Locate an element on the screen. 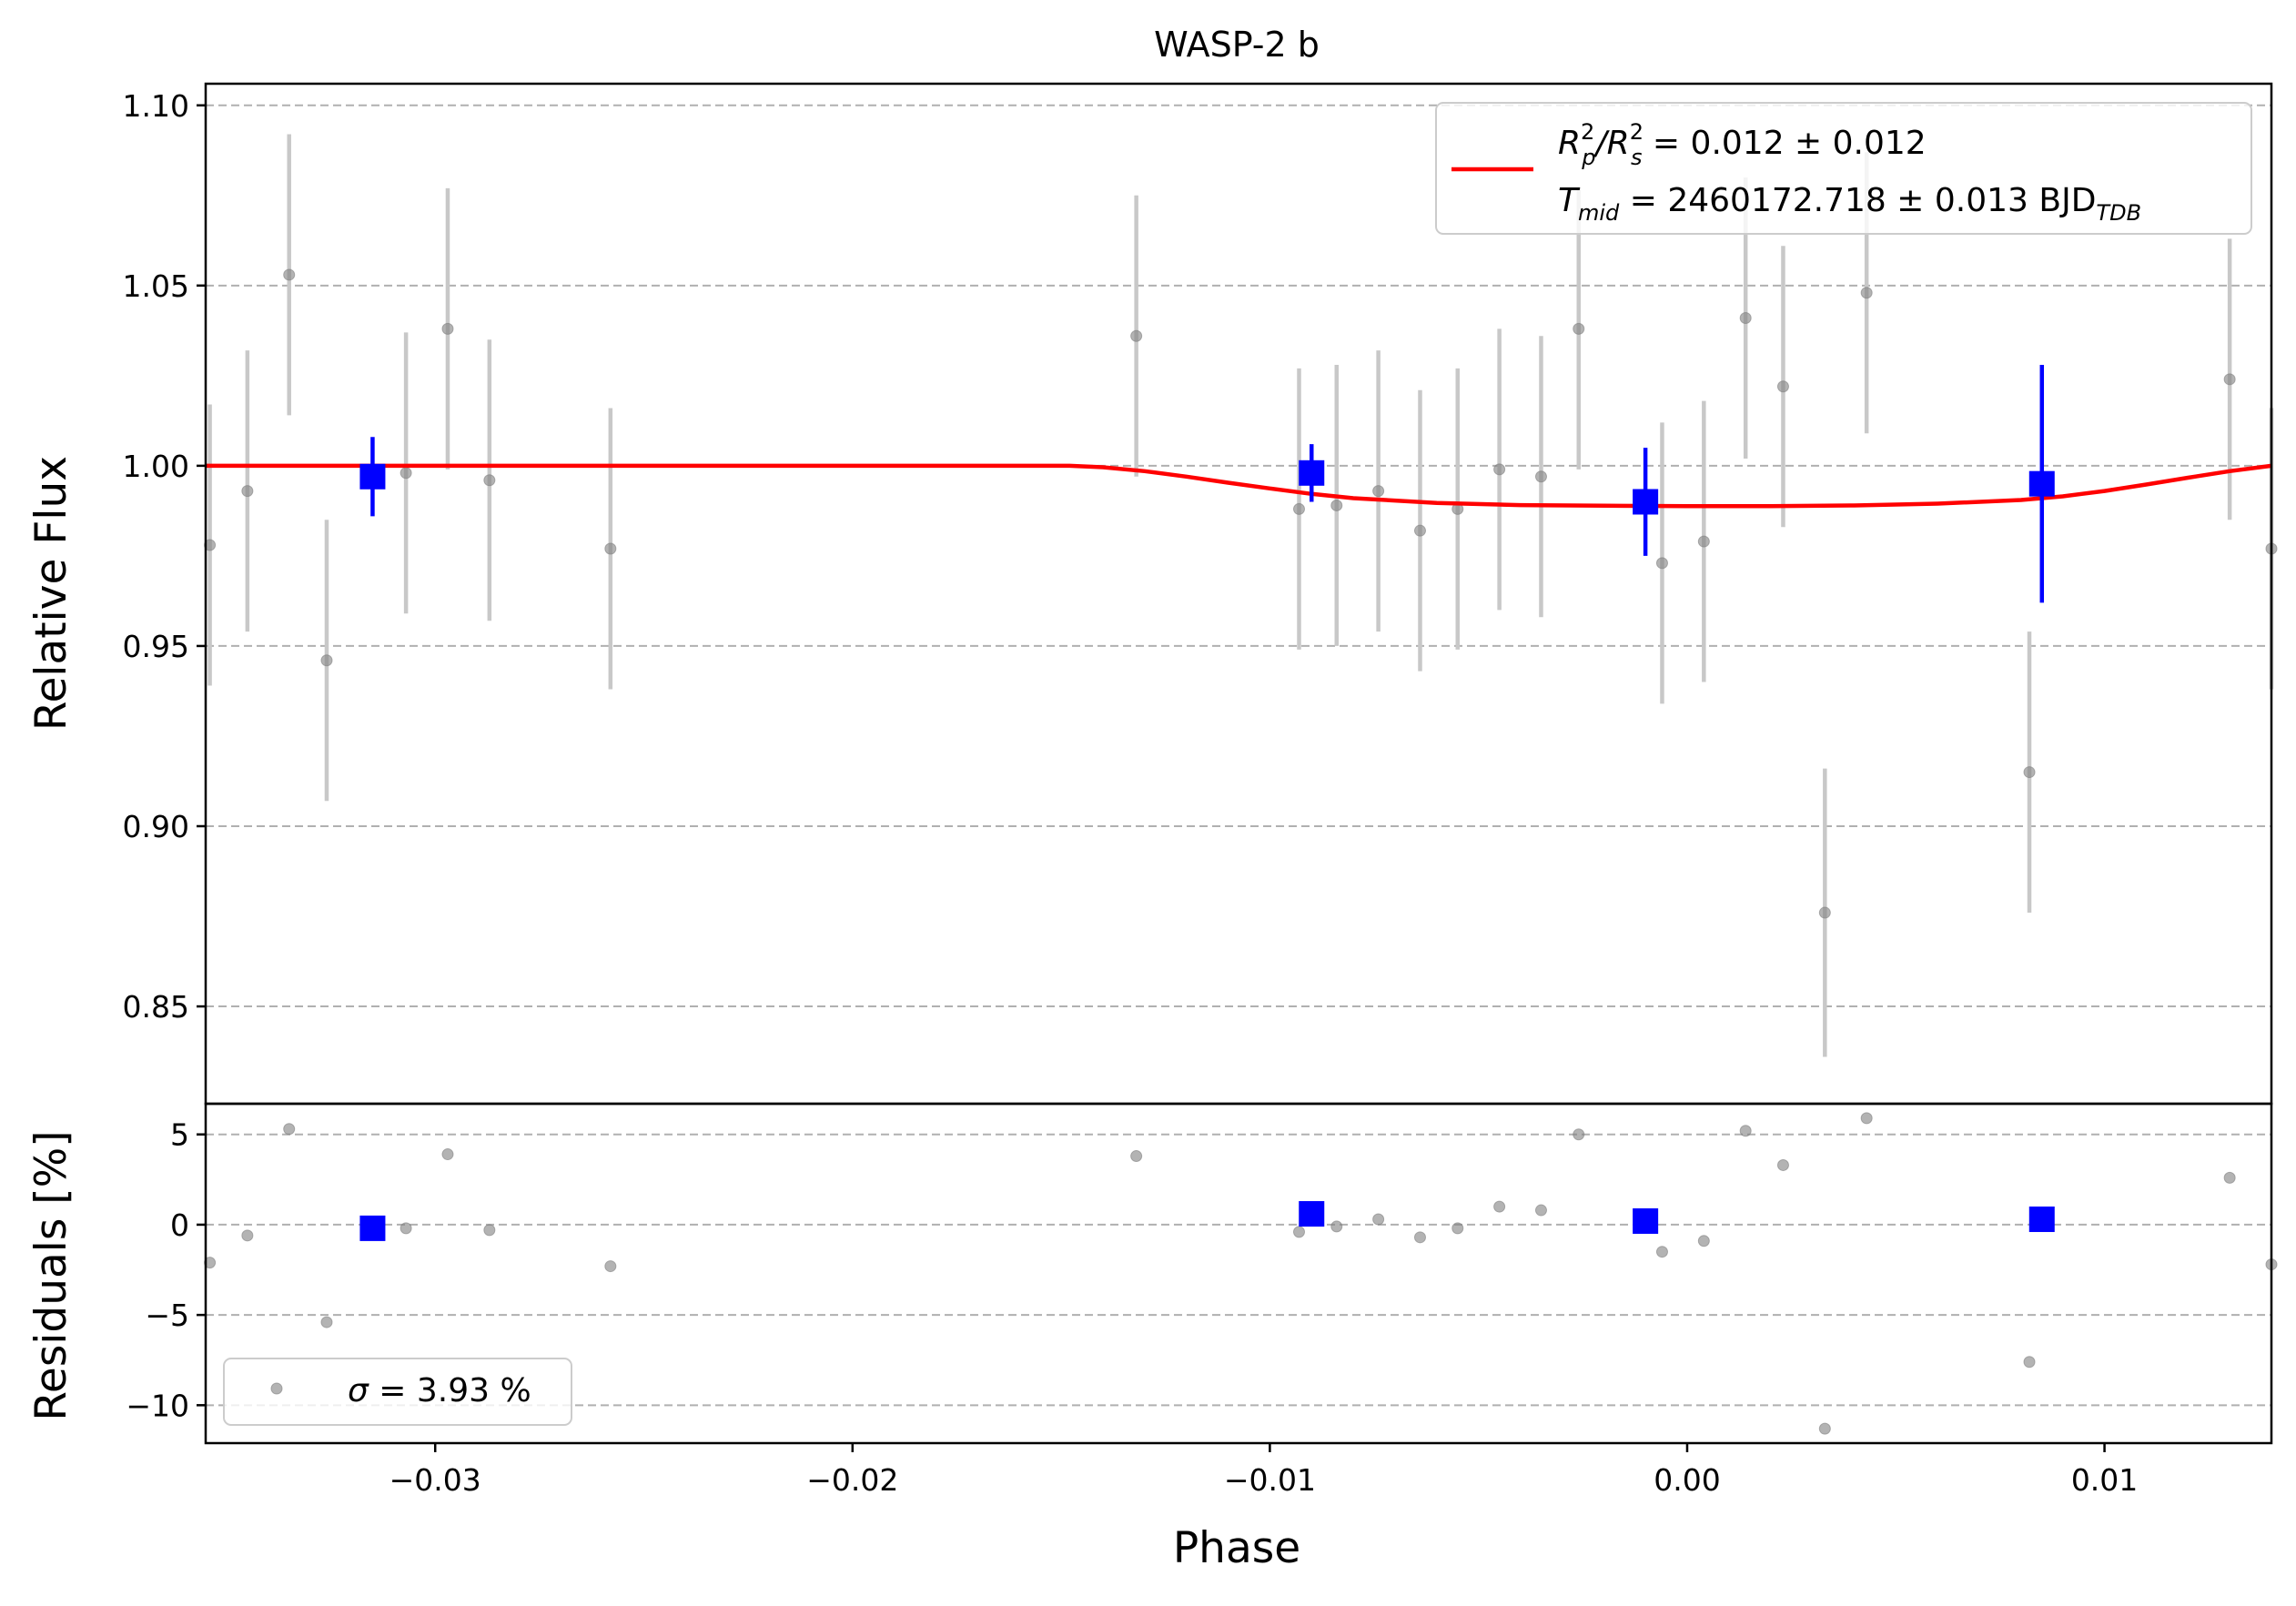 This screenshot has height=1606, width=2296. top-y-ticks: 0.85 0.90 0.95 1.00 1.05 1.10 is located at coordinates (164, 556).